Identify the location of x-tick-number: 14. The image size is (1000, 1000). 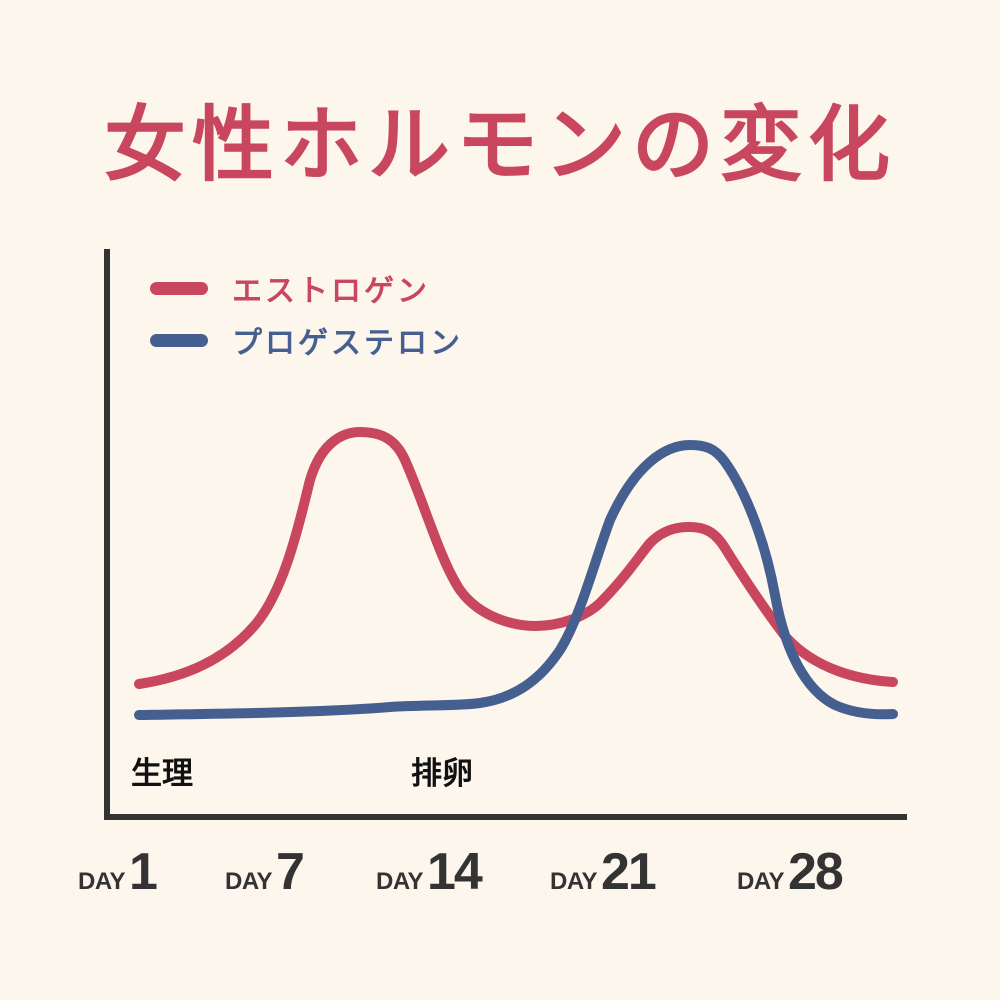
(454, 872).